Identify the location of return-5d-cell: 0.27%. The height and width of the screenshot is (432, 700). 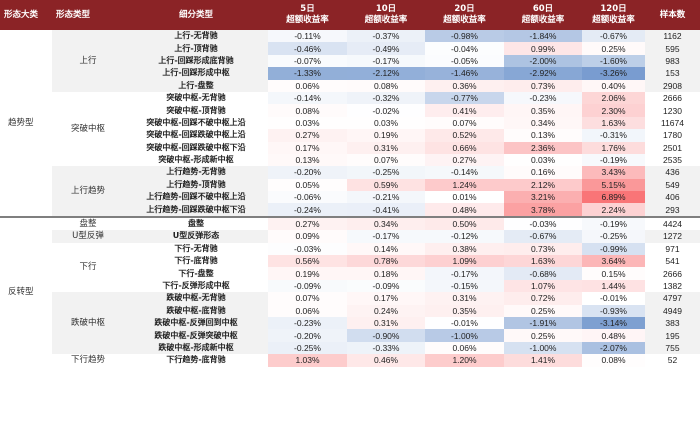
(307, 135).